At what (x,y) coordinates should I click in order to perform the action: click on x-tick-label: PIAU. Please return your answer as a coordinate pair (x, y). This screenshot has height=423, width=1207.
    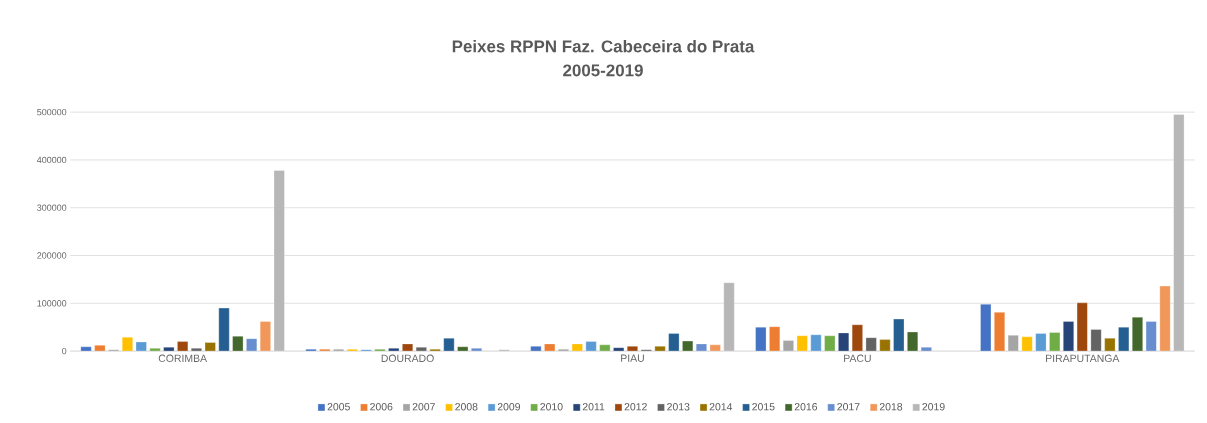
    Looking at the image, I should click on (632, 358).